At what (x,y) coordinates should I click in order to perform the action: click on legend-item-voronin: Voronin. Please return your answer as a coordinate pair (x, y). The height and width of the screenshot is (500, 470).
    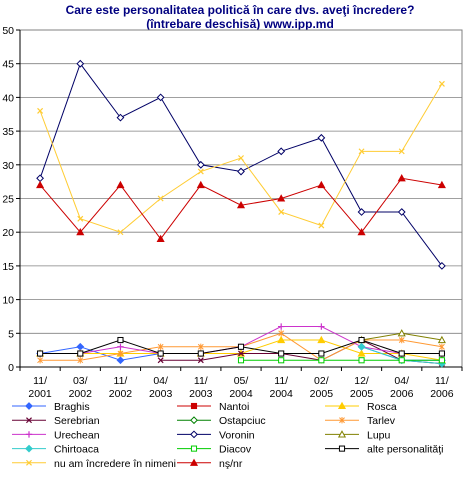
    Looking at the image, I should click on (216, 435).